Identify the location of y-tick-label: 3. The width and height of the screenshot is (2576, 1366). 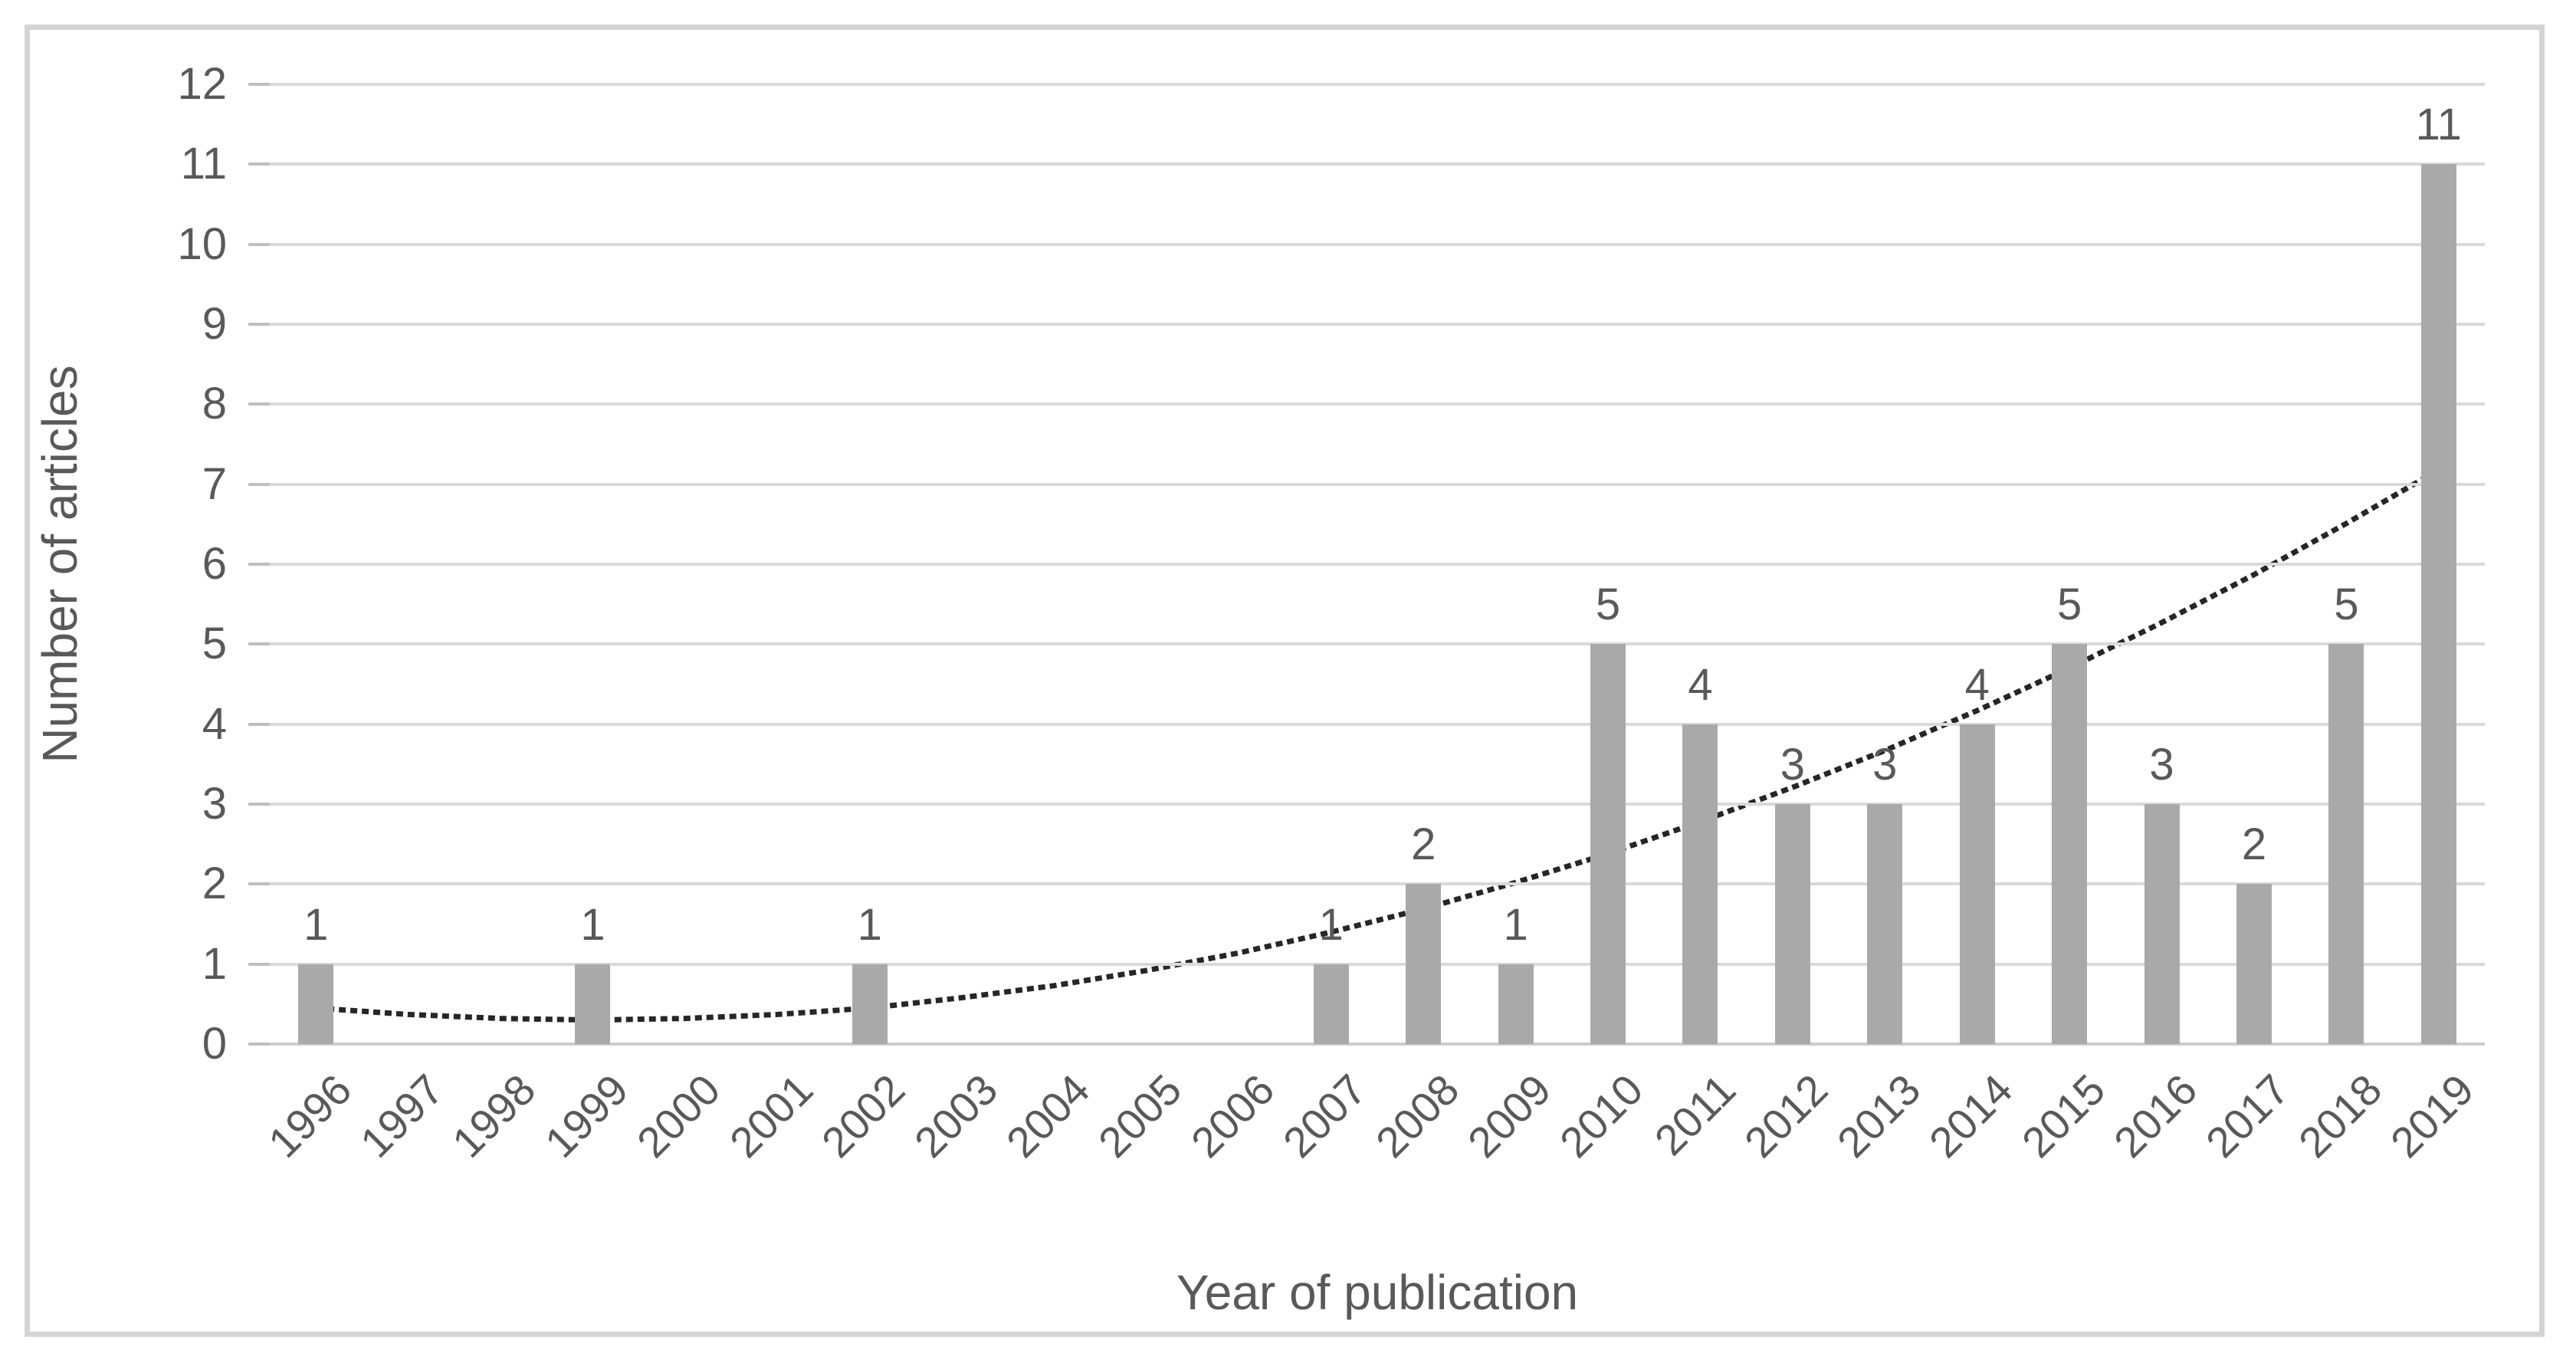
(214, 804).